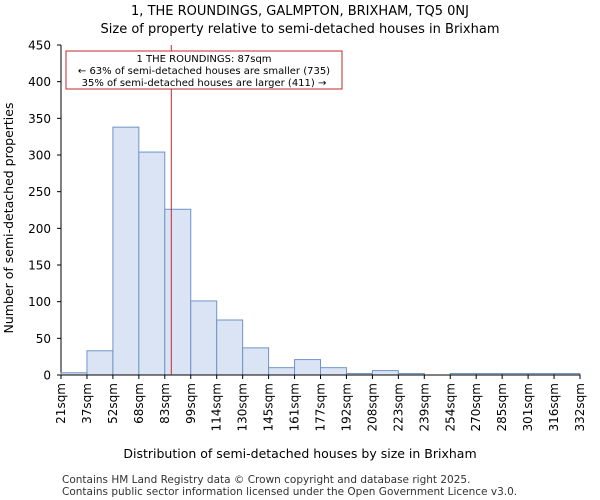  I want to click on x-tick-label: 223sqm, so click(398, 407).